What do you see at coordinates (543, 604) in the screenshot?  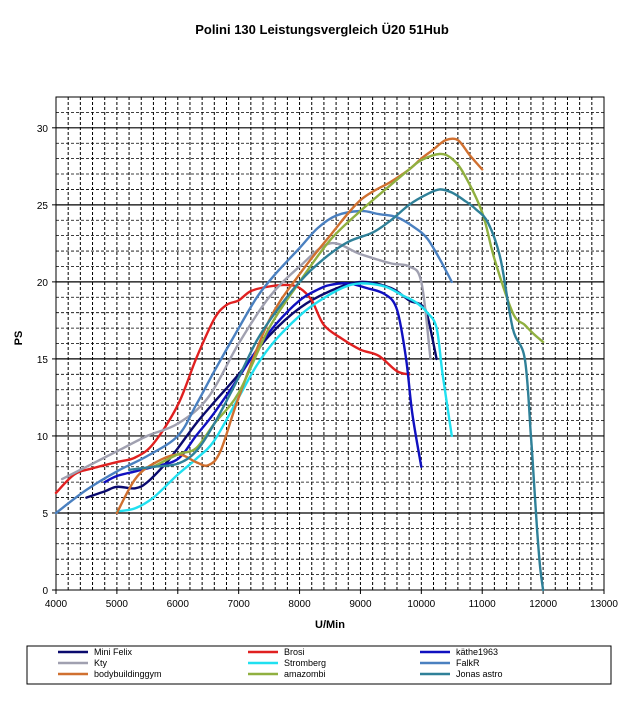 I see `x-tick-label: 12000` at bounding box center [543, 604].